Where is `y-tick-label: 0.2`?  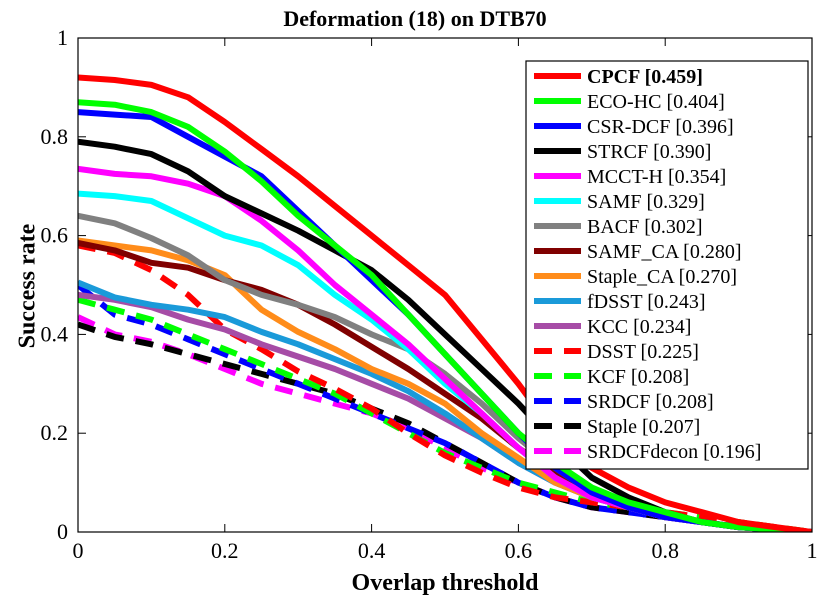 y-tick-label: 0.2 is located at coordinates (55, 432).